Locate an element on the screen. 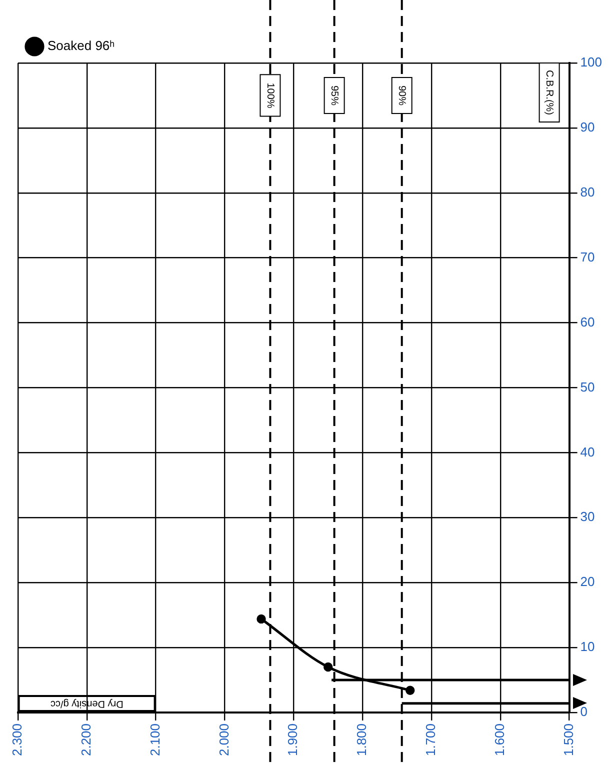 The image size is (615, 763). y-tick-label: 30 is located at coordinates (587, 516).